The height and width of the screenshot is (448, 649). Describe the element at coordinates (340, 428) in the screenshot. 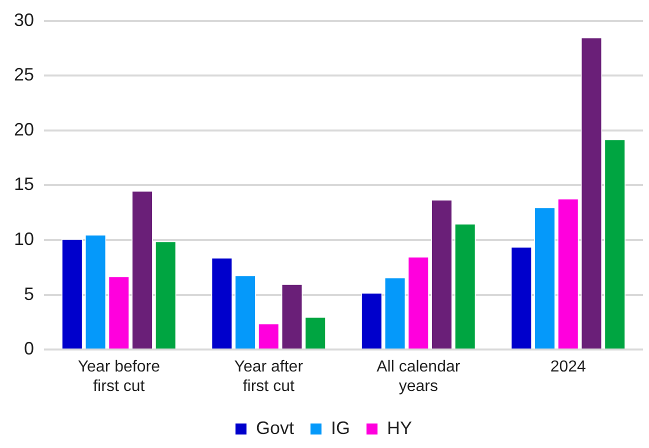

I see `legend-label: IG` at that location.